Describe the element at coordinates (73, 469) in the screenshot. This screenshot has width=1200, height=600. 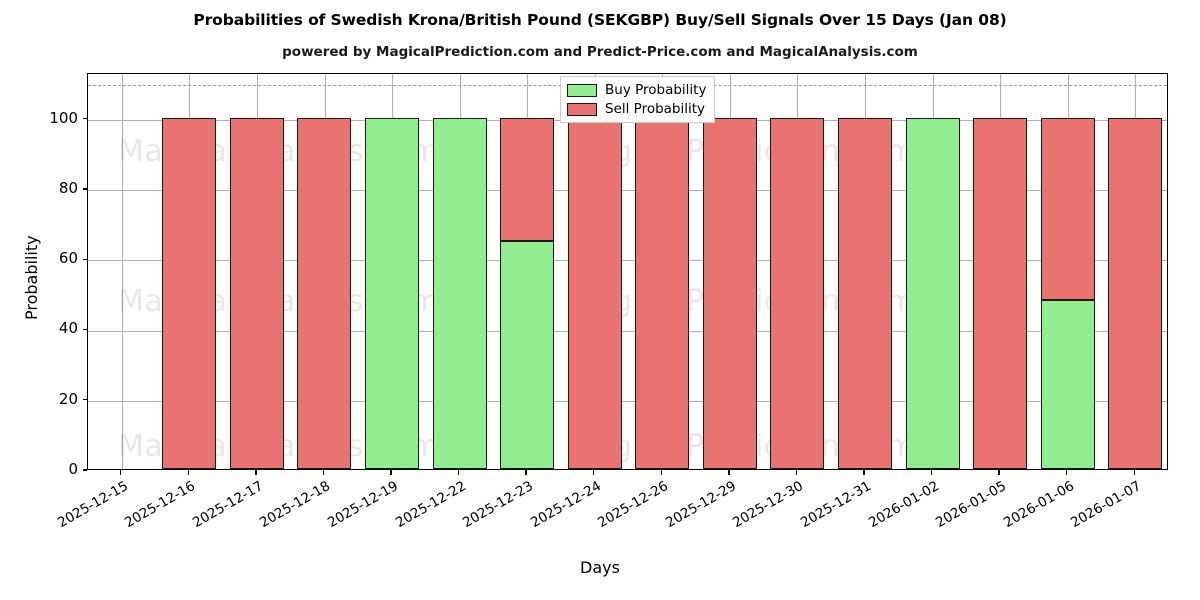
I see `y-tick-label: 0` at that location.